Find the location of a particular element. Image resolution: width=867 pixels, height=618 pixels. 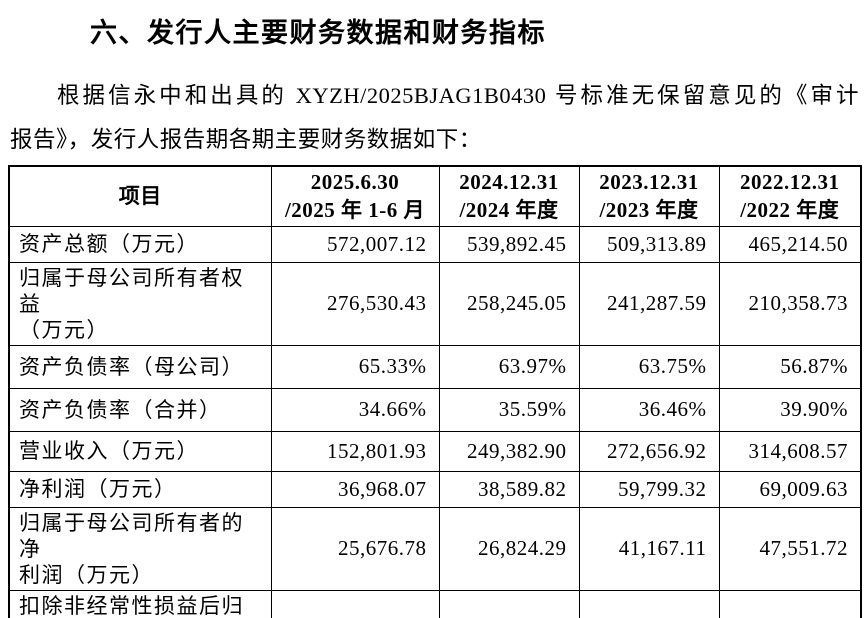

cell-value: 36.46% is located at coordinates (649, 409).